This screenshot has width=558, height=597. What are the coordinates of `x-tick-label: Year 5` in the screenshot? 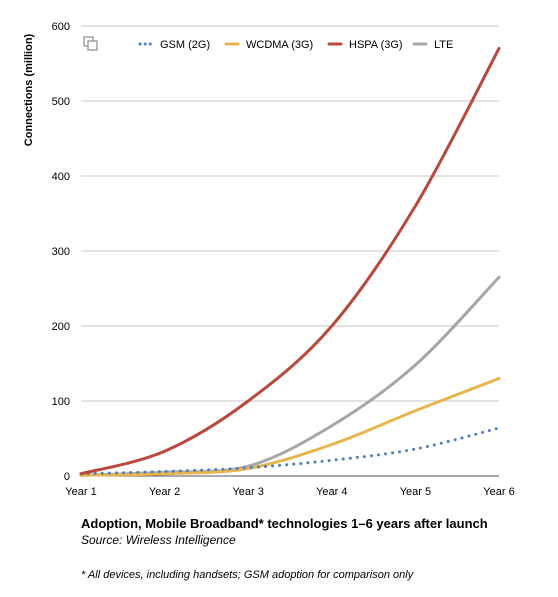 It's located at (415, 492).